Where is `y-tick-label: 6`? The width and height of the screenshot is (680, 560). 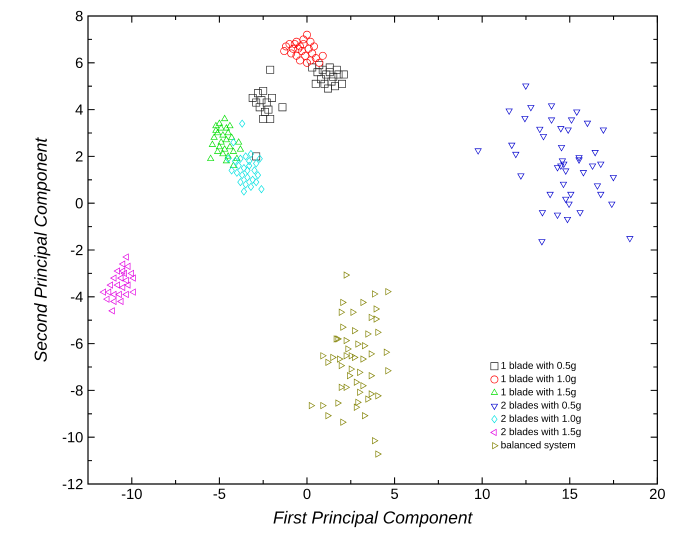 y-tick-label: 6 is located at coordinates (79, 63).